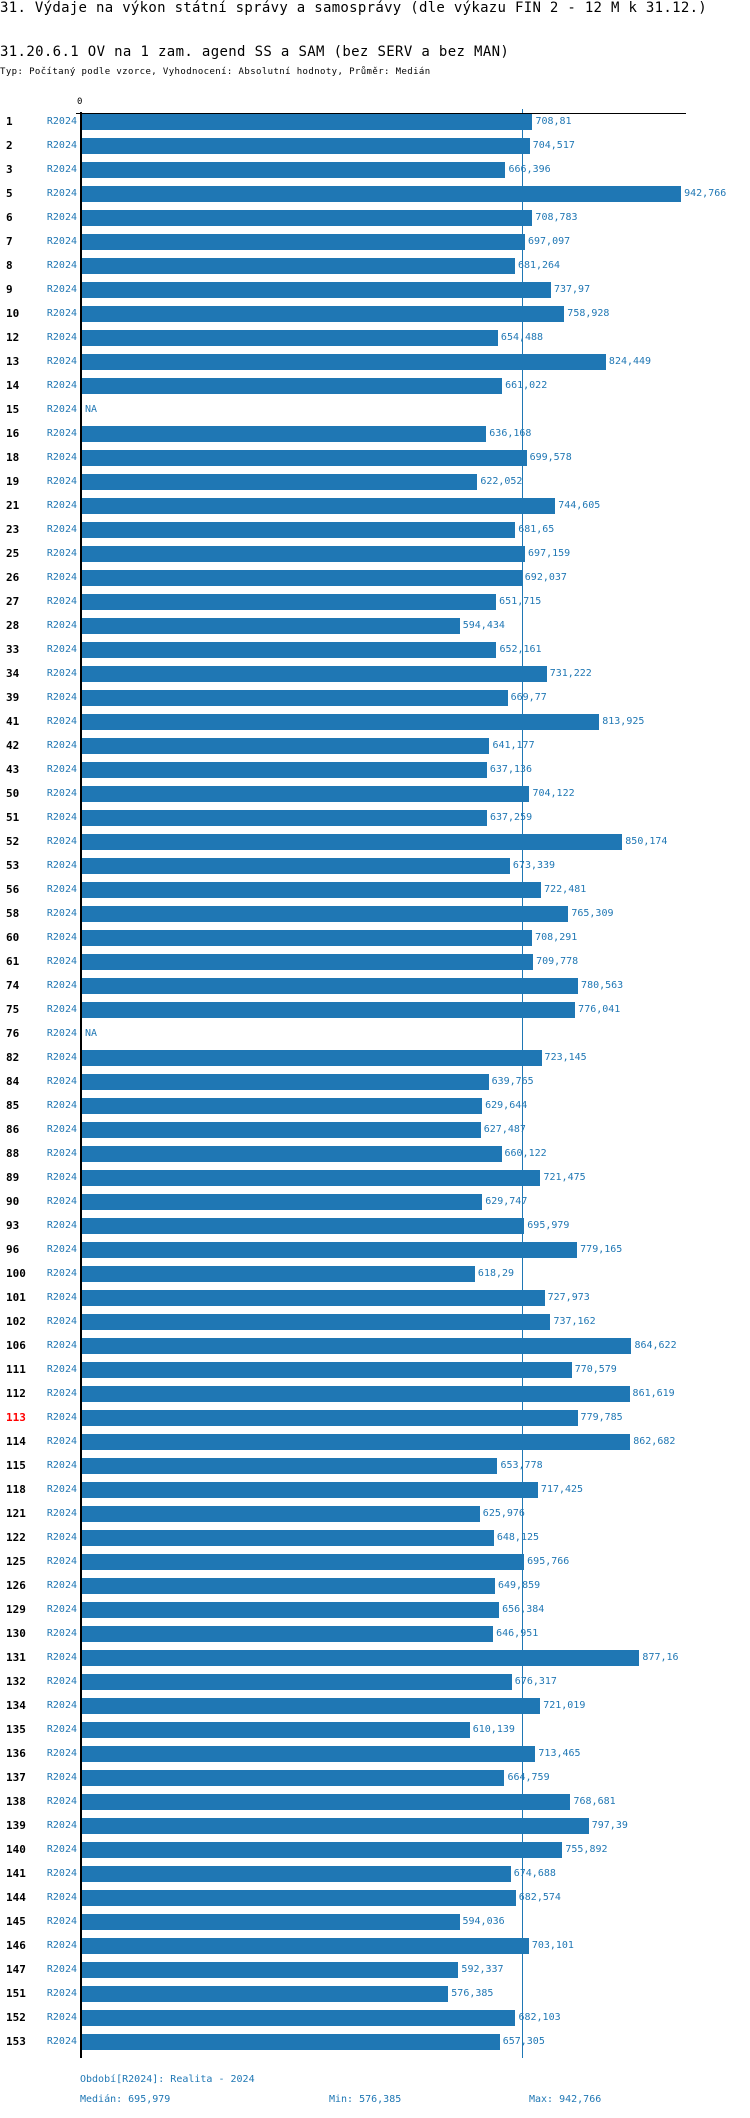 This screenshot has width=750, height=2118. I want to click on value-label: 727,973, so click(568, 1297).